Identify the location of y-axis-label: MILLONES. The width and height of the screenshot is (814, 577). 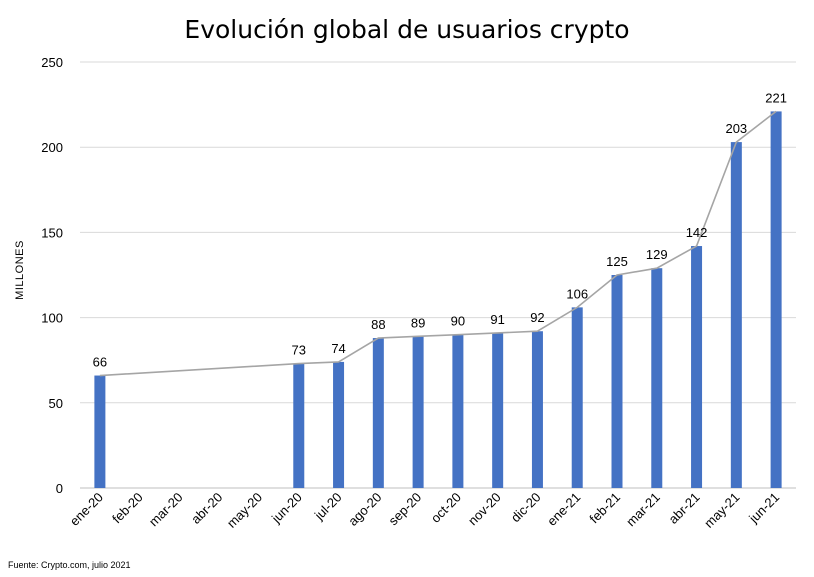
(20, 270).